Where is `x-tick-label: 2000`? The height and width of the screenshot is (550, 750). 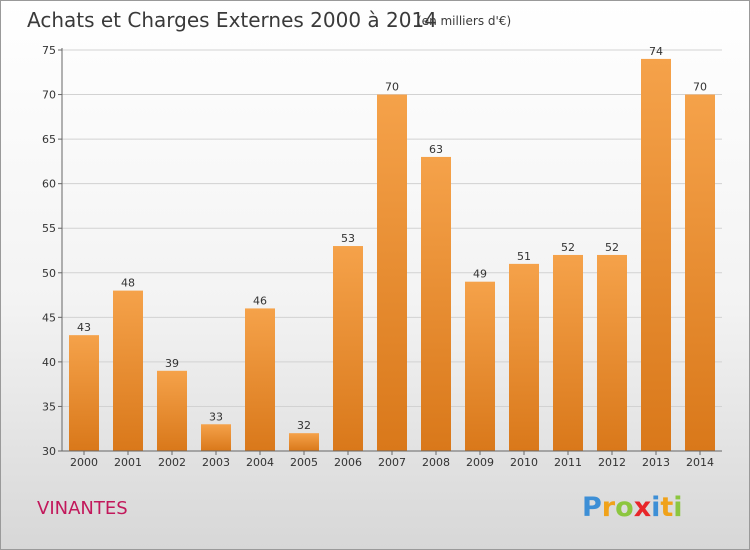
x-tick-label: 2000 is located at coordinates (84, 462).